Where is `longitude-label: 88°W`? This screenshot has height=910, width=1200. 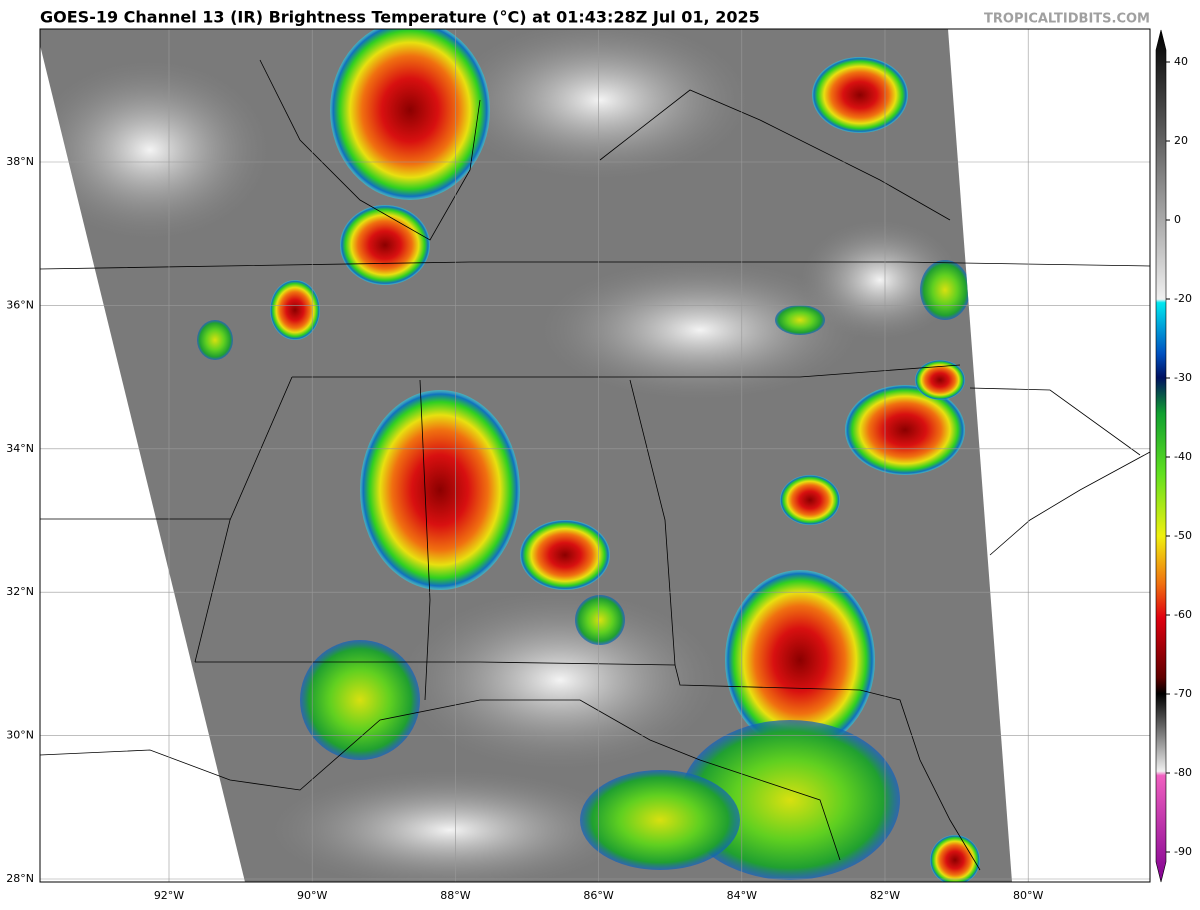
longitude-label: 88°W is located at coordinates (455, 895).